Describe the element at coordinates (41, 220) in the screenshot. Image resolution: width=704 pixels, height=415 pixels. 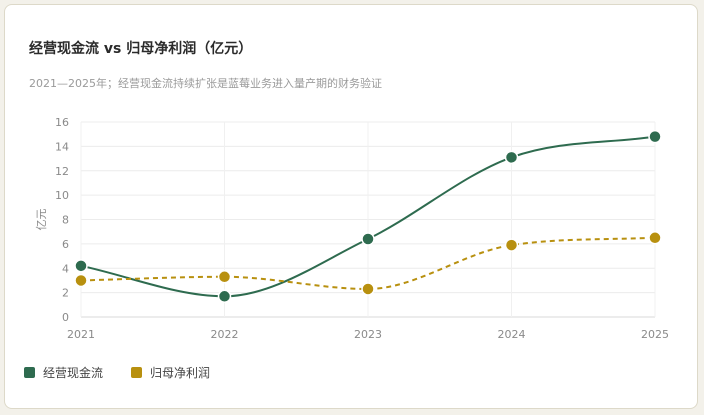
I see `y-axis-label: 亿元` at that location.